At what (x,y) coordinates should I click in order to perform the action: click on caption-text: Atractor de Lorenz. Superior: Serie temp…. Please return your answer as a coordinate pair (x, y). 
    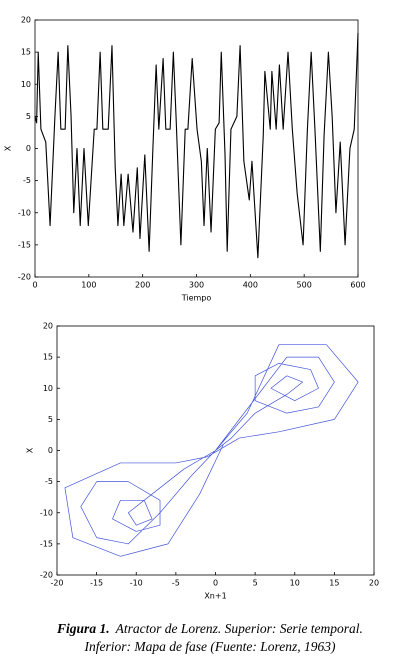
    Looking at the image, I should click on (239, 628).